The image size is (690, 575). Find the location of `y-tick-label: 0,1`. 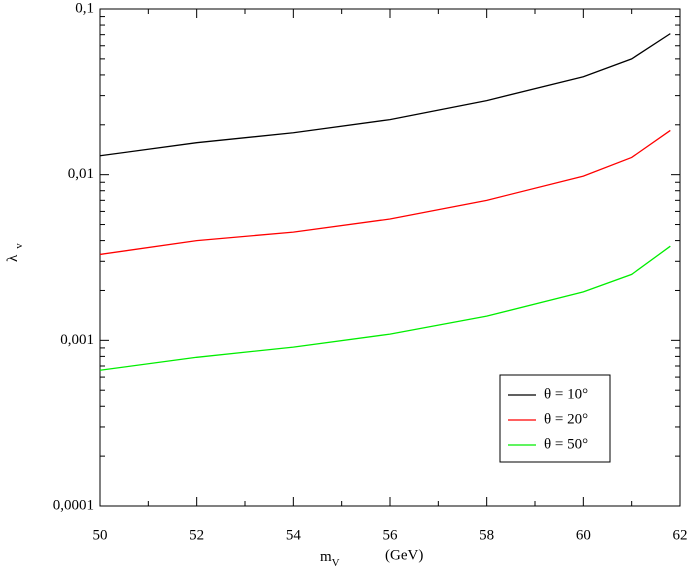

y-tick-label: 0,1 is located at coordinates (84, 8).